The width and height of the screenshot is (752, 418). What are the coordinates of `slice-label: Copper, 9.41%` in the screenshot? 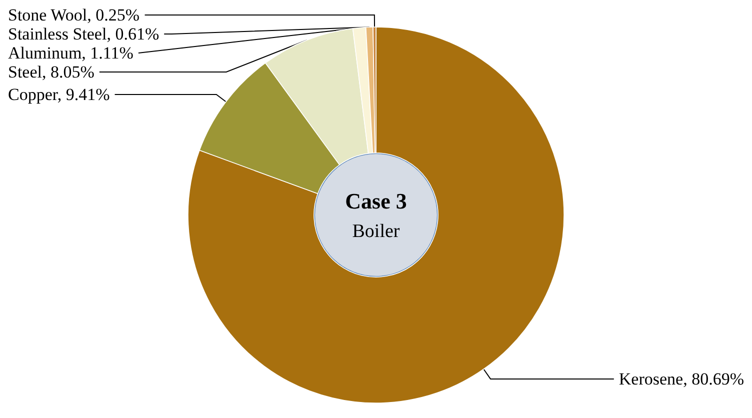 It's located at (59, 94).